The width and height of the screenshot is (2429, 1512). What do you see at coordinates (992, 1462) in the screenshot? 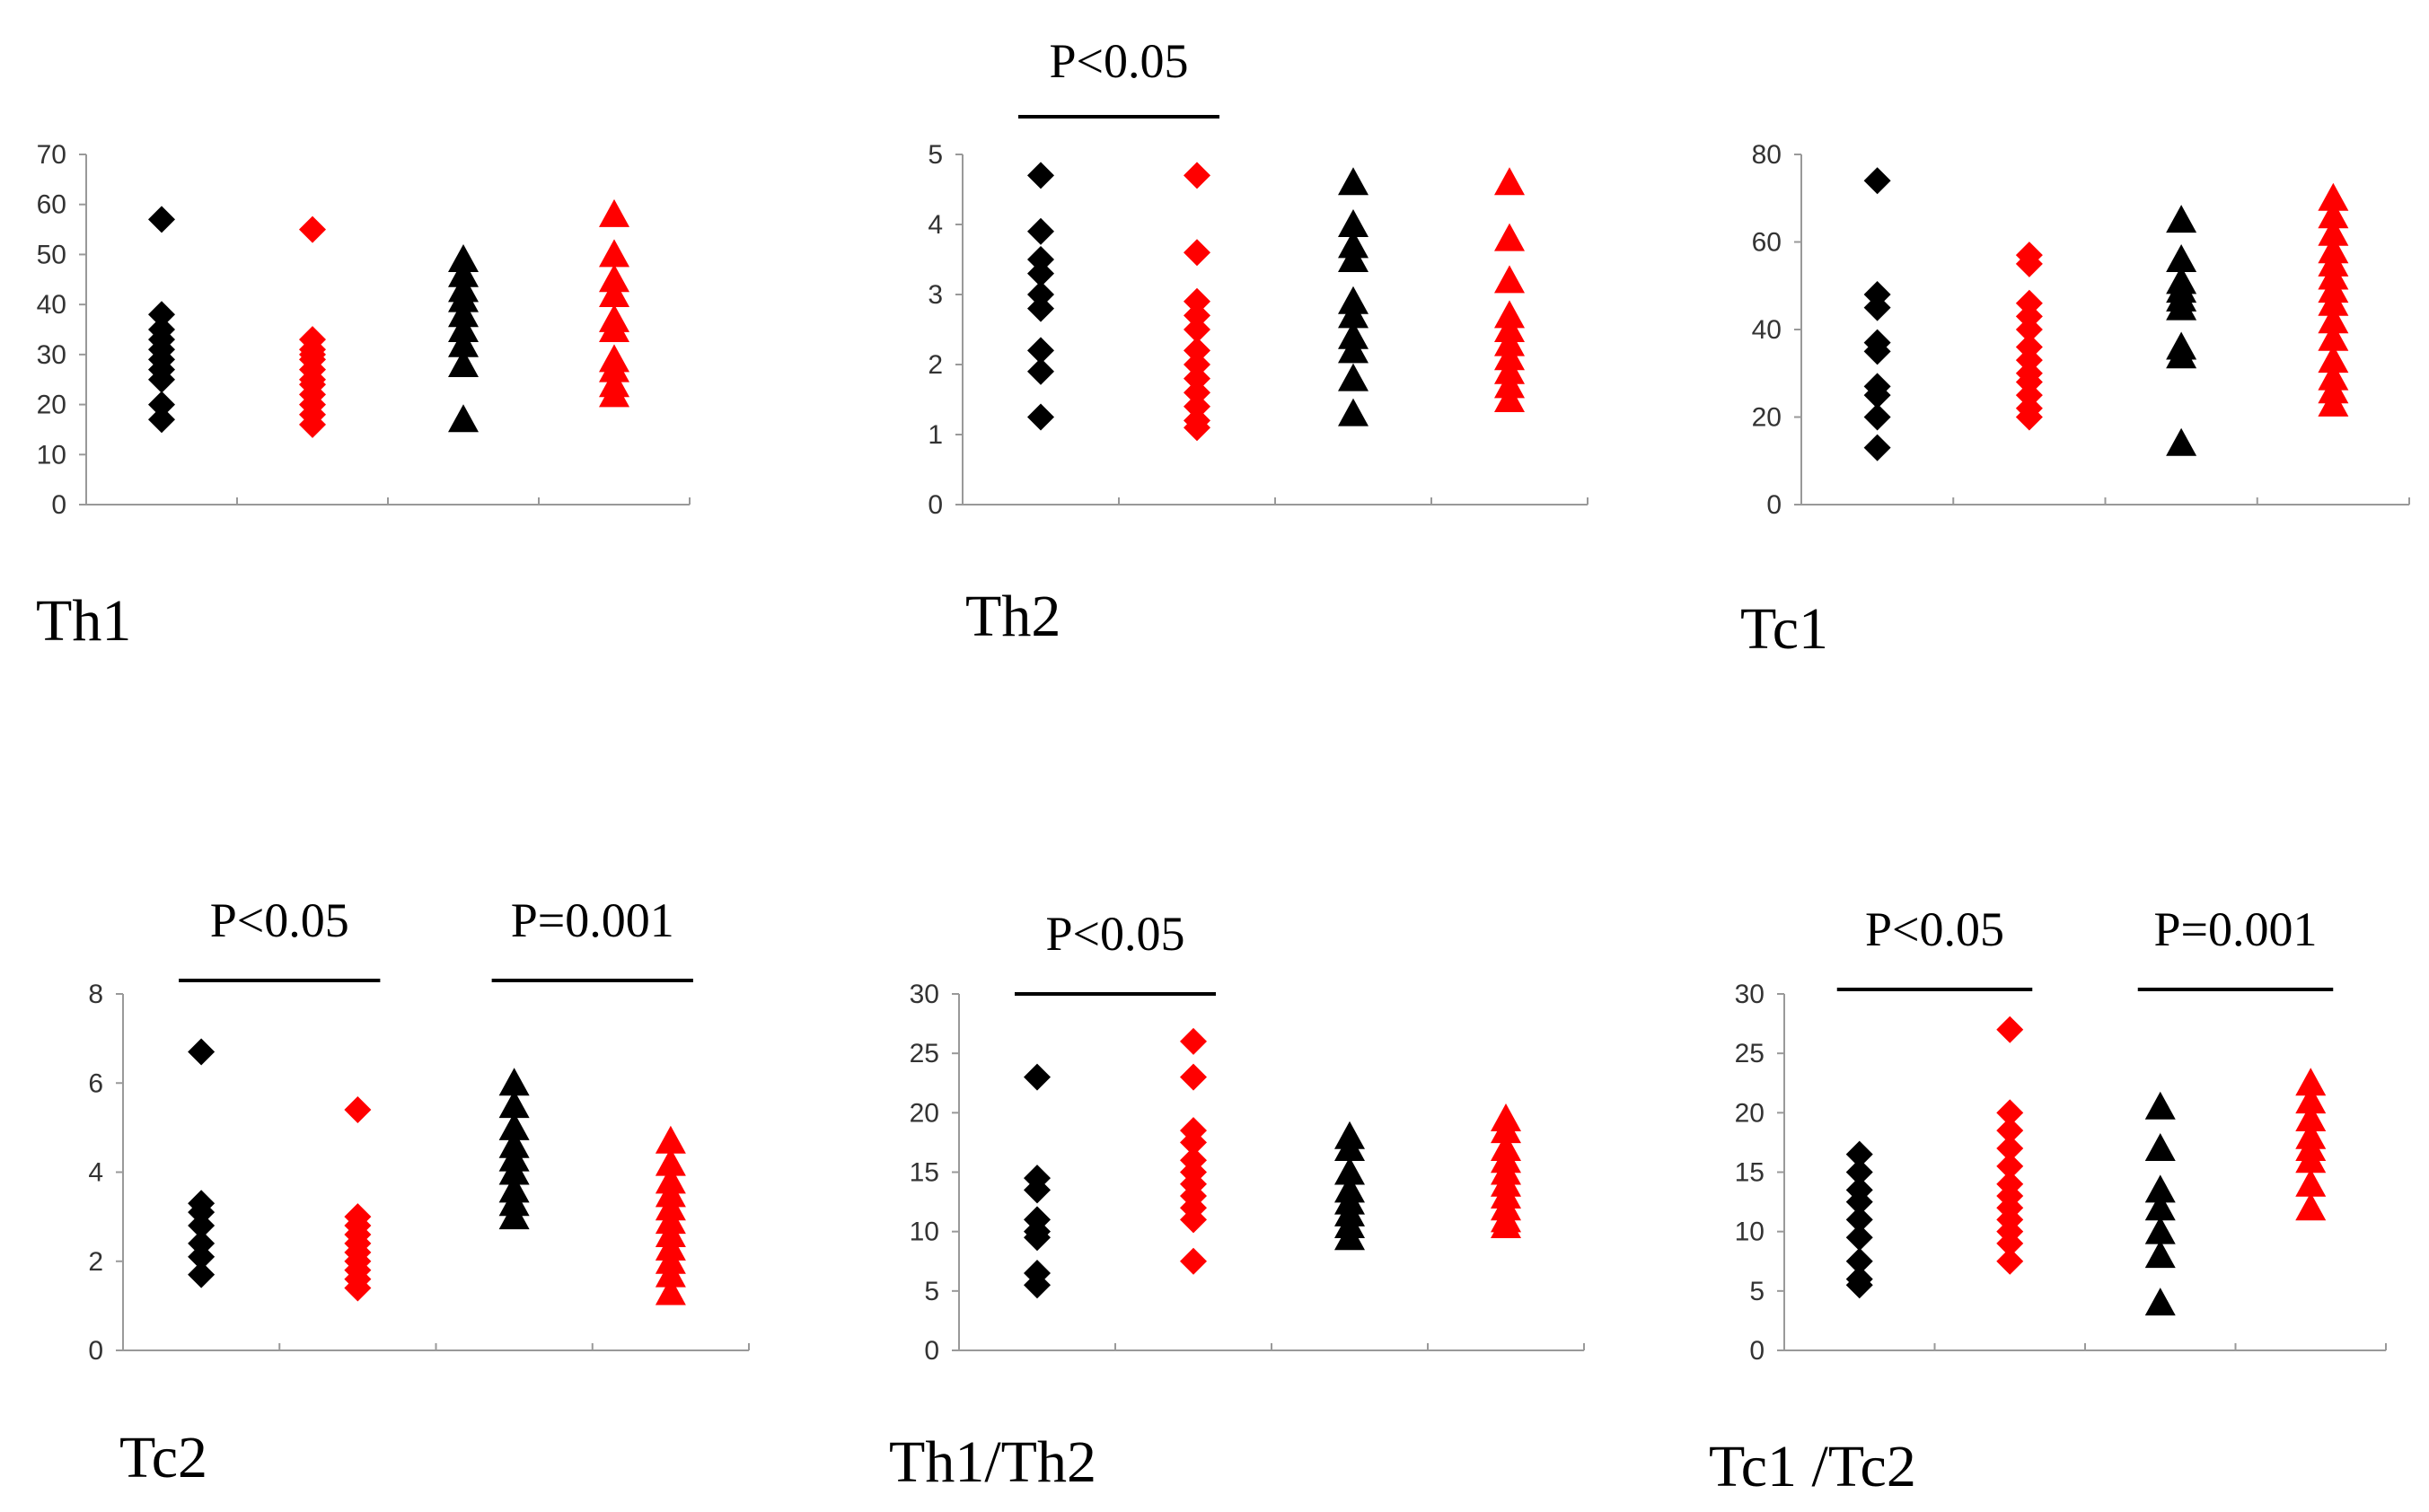
I see `panel-title: Th1/Th2` at bounding box center [992, 1462].